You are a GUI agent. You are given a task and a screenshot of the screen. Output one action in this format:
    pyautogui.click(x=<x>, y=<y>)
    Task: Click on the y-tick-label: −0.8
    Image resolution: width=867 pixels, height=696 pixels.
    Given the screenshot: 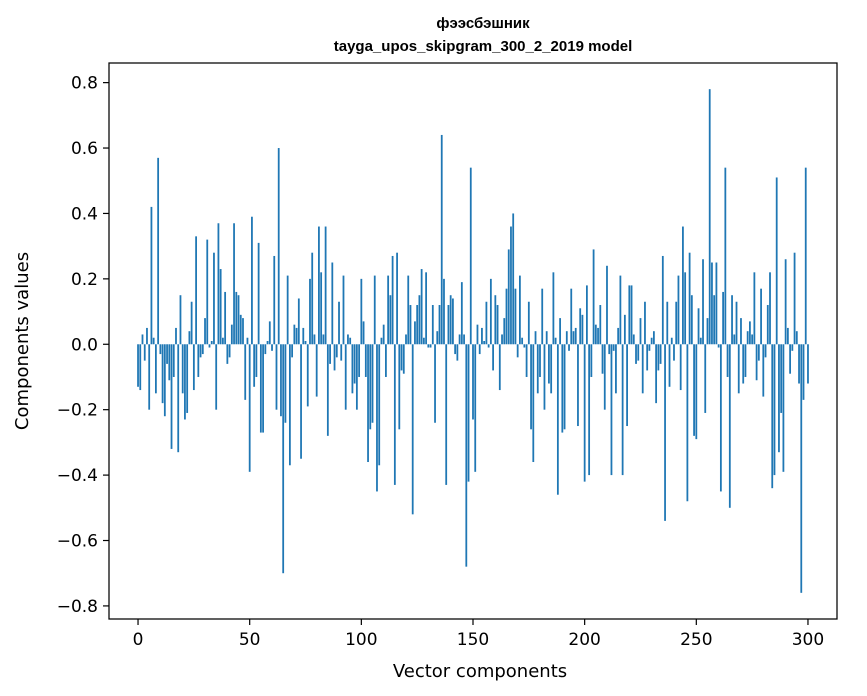 What is the action you would take?
    pyautogui.click(x=77, y=607)
    